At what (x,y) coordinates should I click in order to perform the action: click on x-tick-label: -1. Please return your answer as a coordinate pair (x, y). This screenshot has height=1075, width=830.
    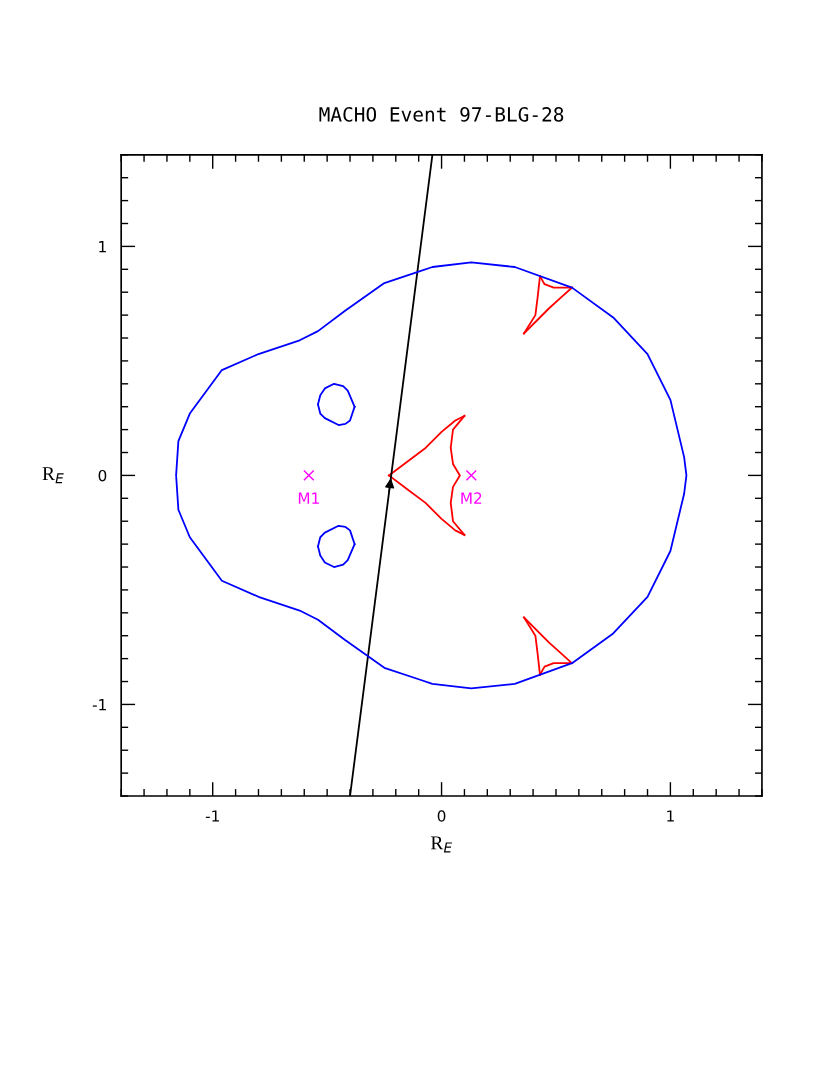
    Looking at the image, I should click on (212, 816).